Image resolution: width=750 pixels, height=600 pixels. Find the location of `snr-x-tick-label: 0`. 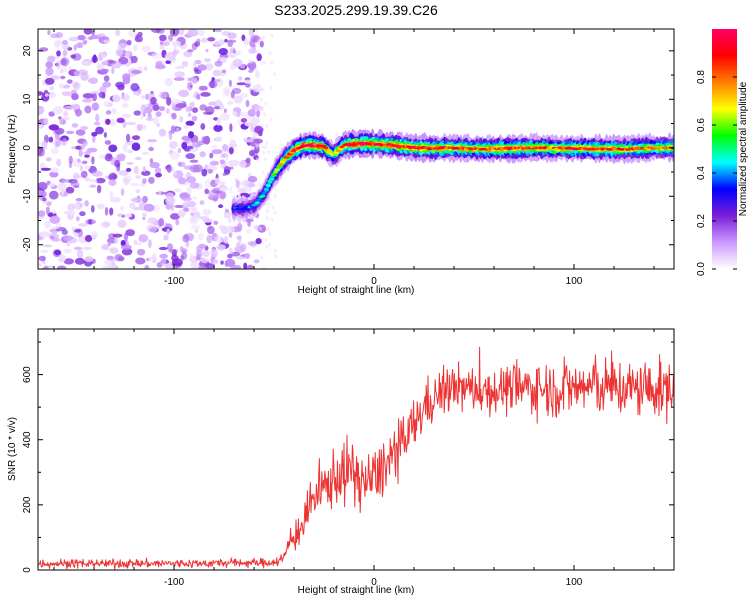

snr-x-tick-label: 0 is located at coordinates (374, 582).